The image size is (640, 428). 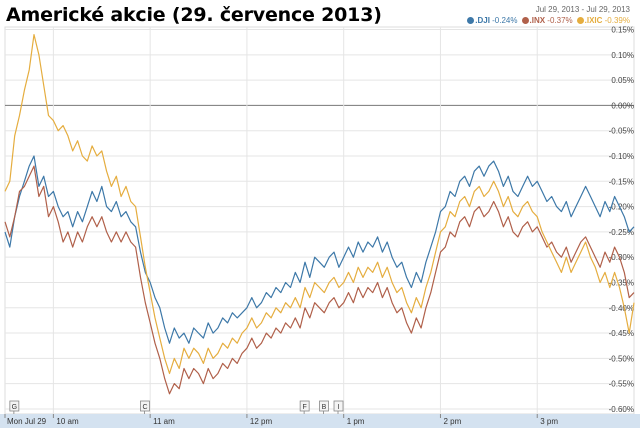 What do you see at coordinates (482, 20) in the screenshot?
I see `legend-symbol: .DJI` at bounding box center [482, 20].